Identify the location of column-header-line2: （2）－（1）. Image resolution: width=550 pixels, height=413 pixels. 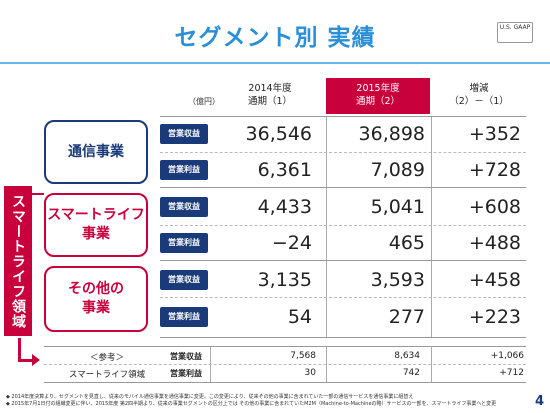
(479, 101).